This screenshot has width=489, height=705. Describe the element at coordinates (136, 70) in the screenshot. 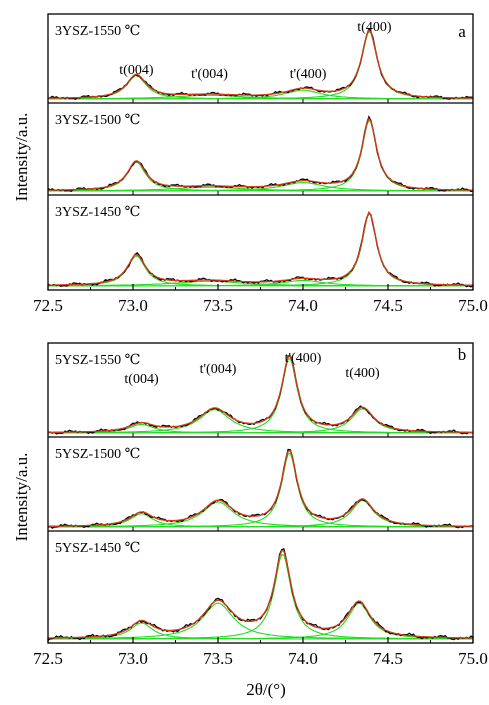

I see `peak-annotation-a-0: t(004)` at that location.